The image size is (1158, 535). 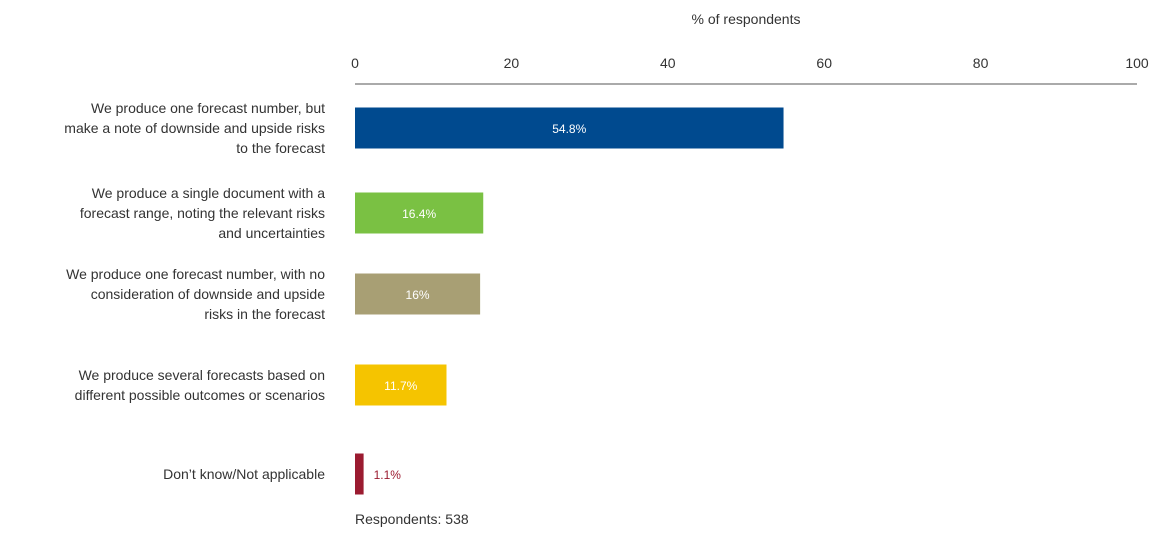 What do you see at coordinates (271, 233) in the screenshot?
I see `category-label: and uncertainties` at bounding box center [271, 233].